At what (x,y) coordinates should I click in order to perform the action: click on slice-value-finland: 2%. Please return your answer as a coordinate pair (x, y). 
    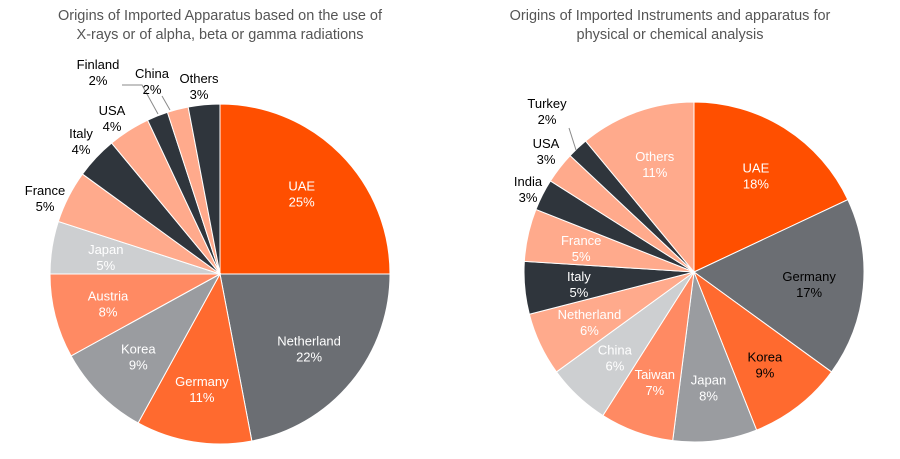
    Looking at the image, I should click on (98, 80).